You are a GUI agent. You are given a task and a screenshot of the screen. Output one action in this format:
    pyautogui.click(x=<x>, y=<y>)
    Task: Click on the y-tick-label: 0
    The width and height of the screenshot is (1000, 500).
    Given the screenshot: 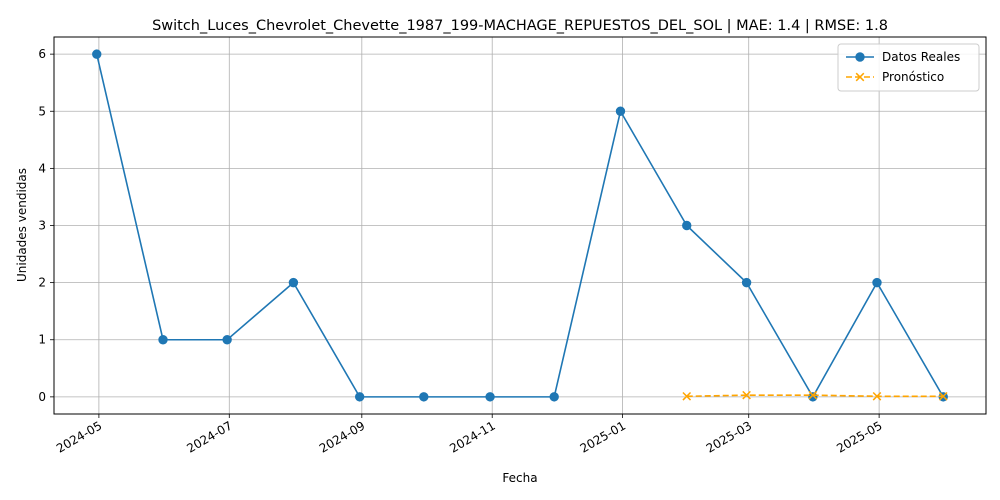 What is the action you would take?
    pyautogui.click(x=42, y=397)
    